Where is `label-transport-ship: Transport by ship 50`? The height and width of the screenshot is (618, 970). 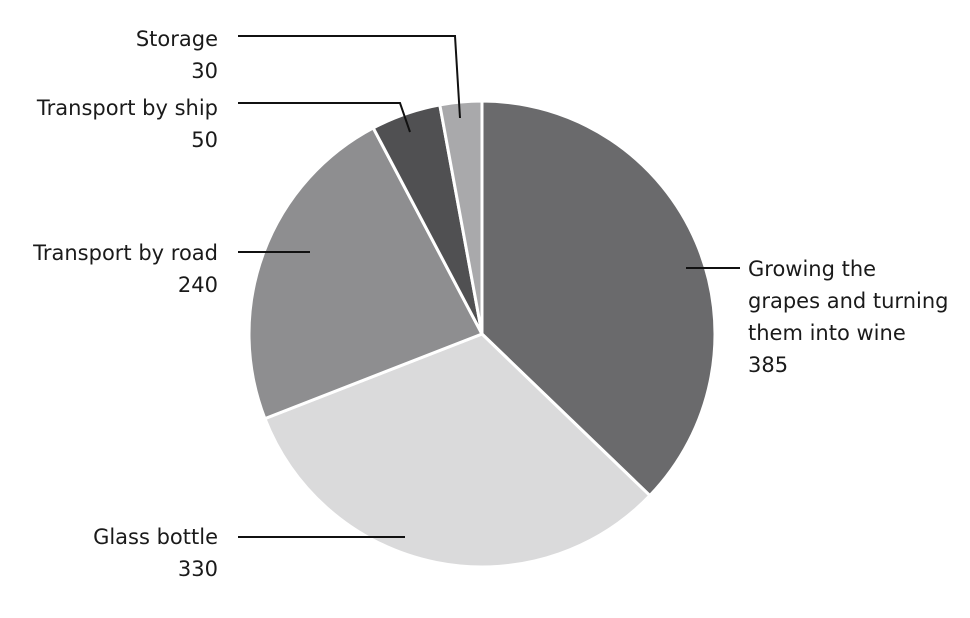
label-transport-ship: Transport by ship 50 is located at coordinates (127, 124).